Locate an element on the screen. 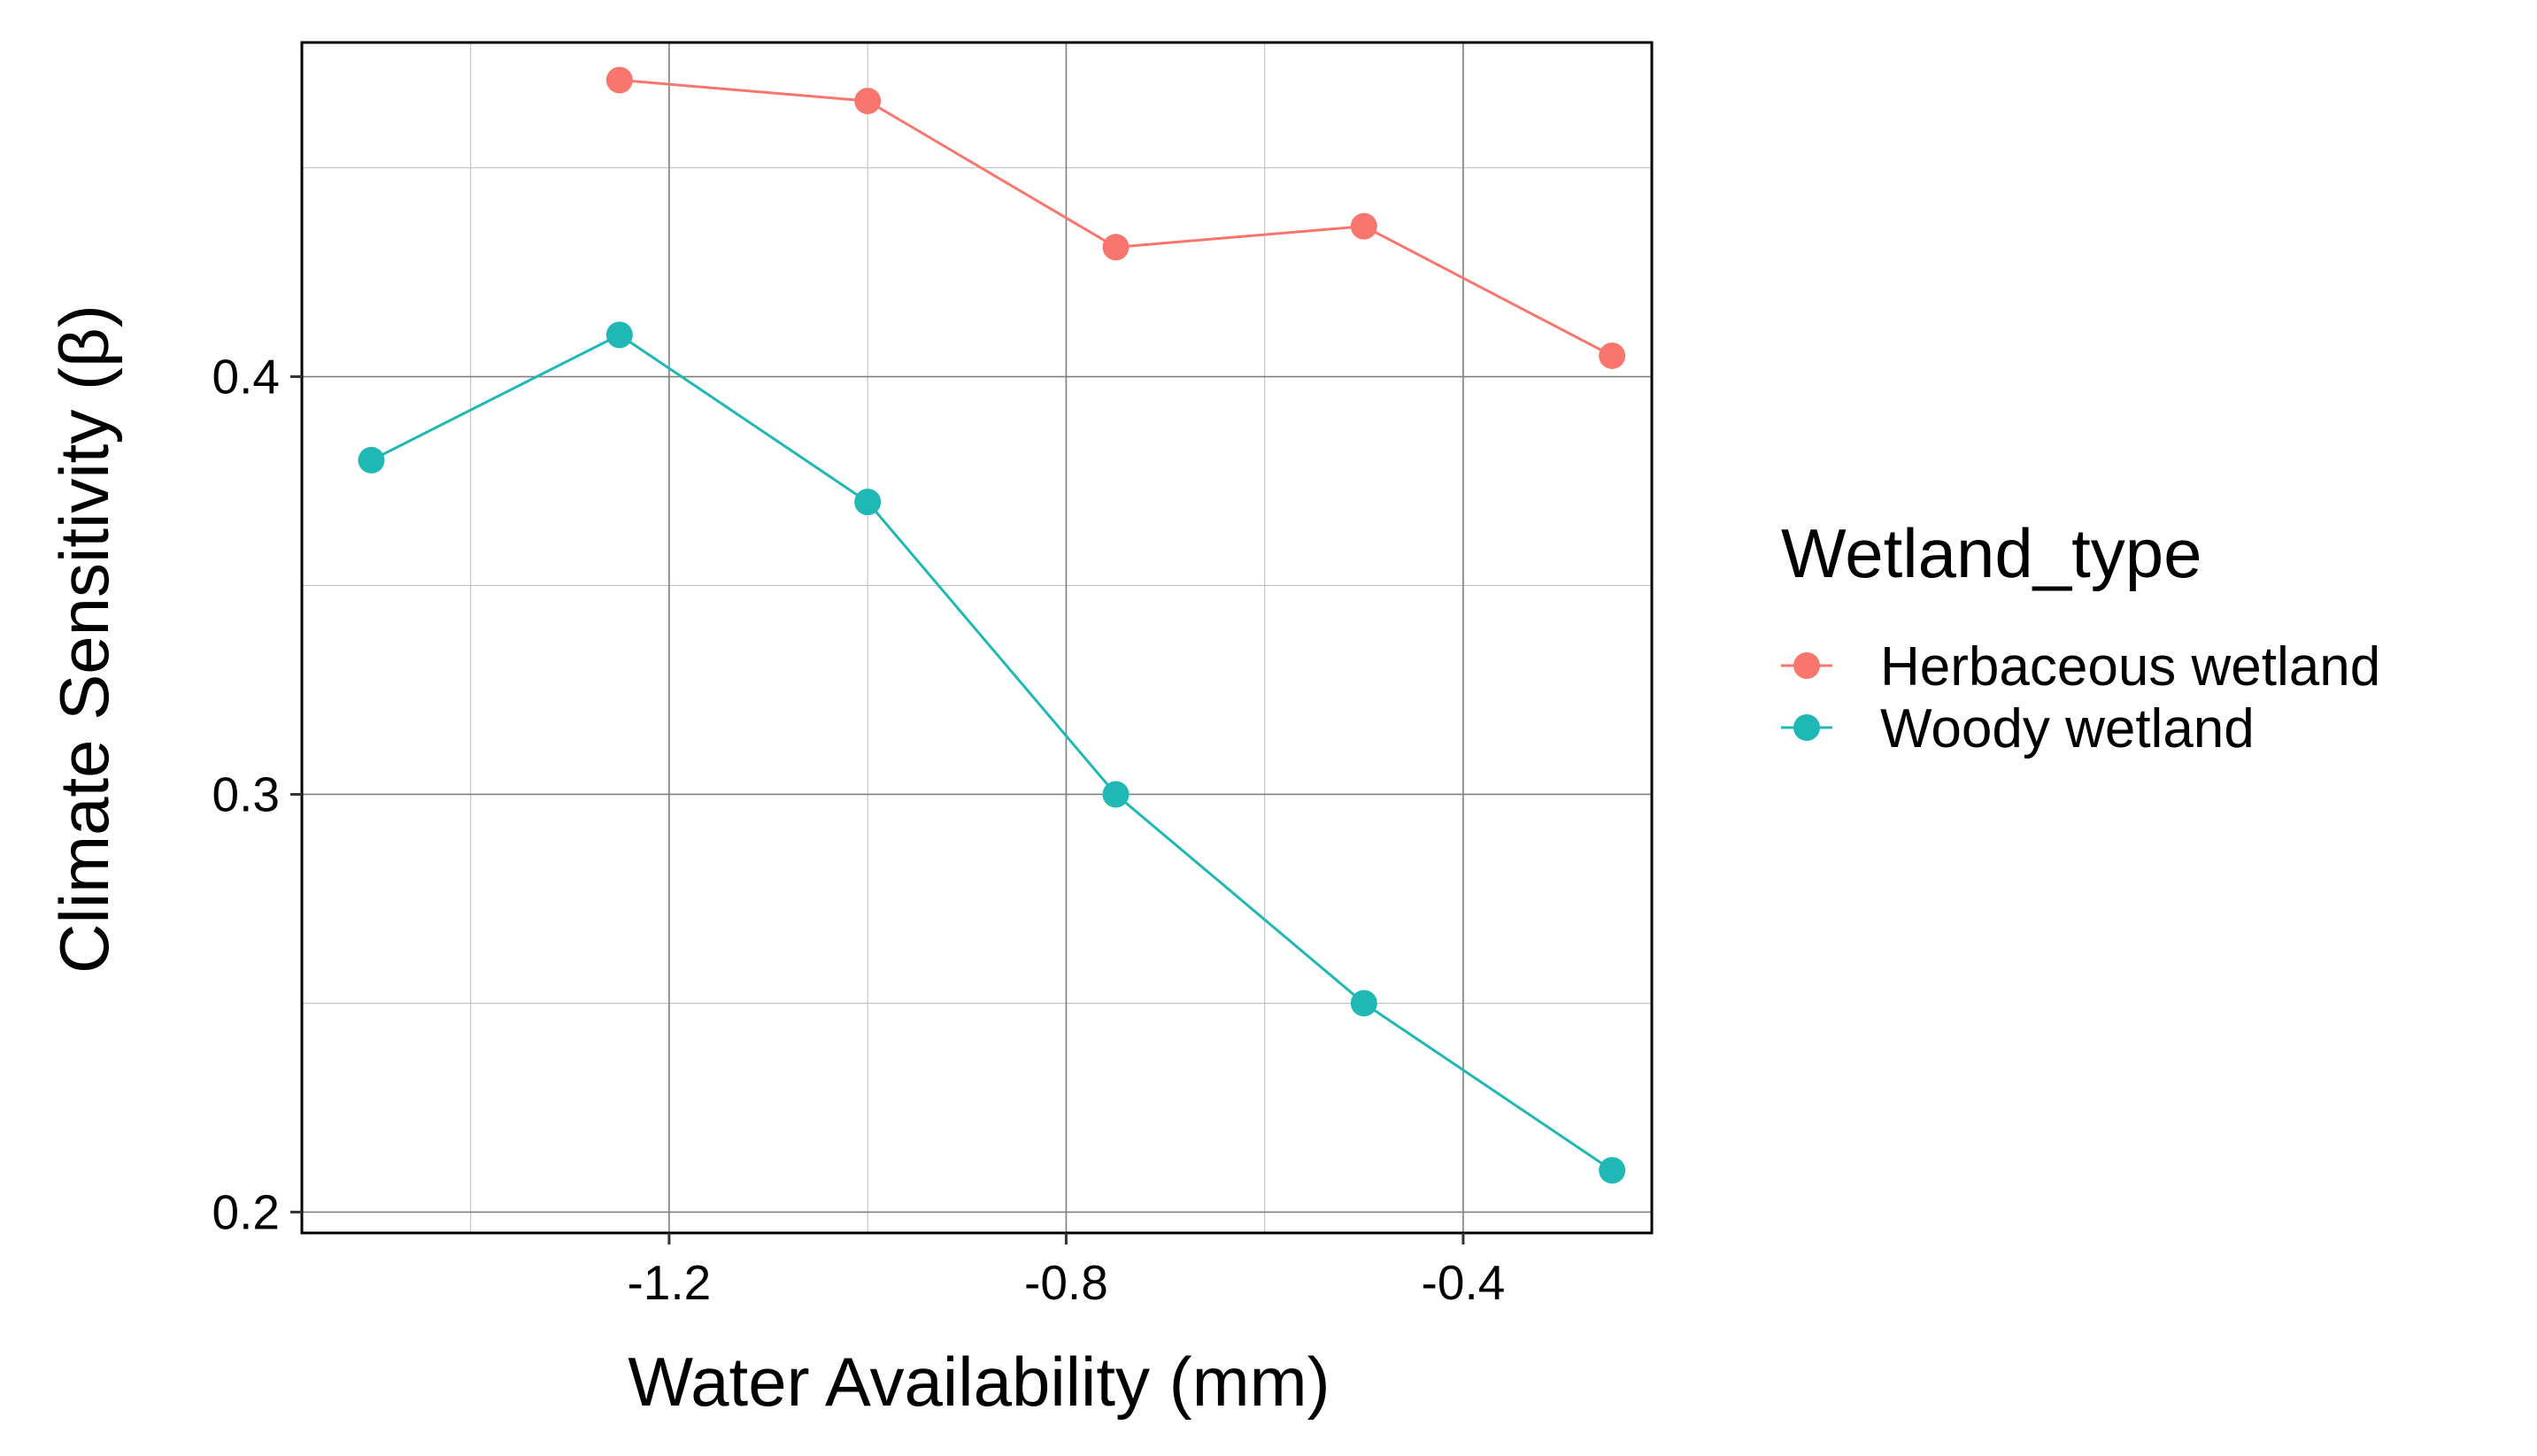  legend-item: Herbaceous wetland is located at coordinates (2080, 666).